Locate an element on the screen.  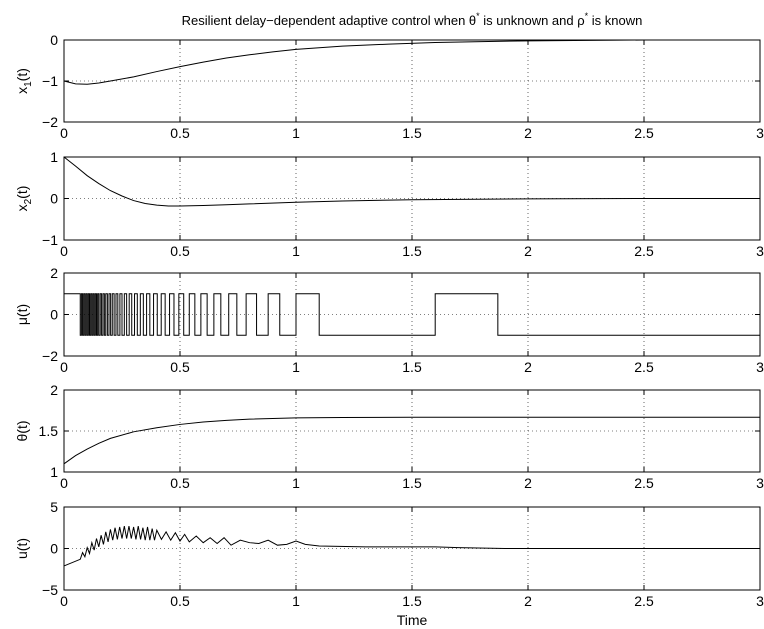
x-axis-label: Time is located at coordinates (412, 620).